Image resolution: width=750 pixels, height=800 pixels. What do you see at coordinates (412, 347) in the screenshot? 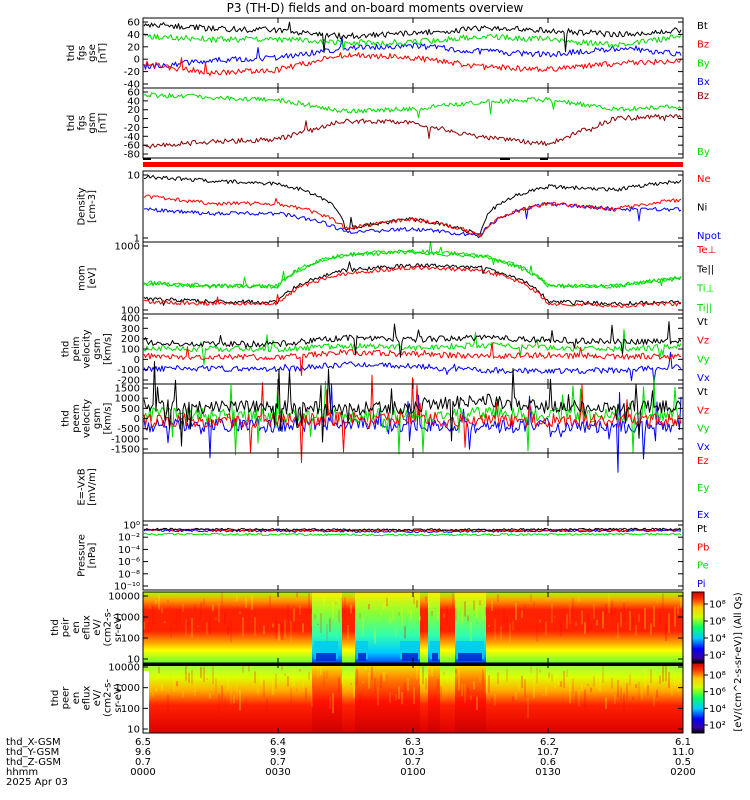
I see `series-line-Vy` at bounding box center [412, 347].